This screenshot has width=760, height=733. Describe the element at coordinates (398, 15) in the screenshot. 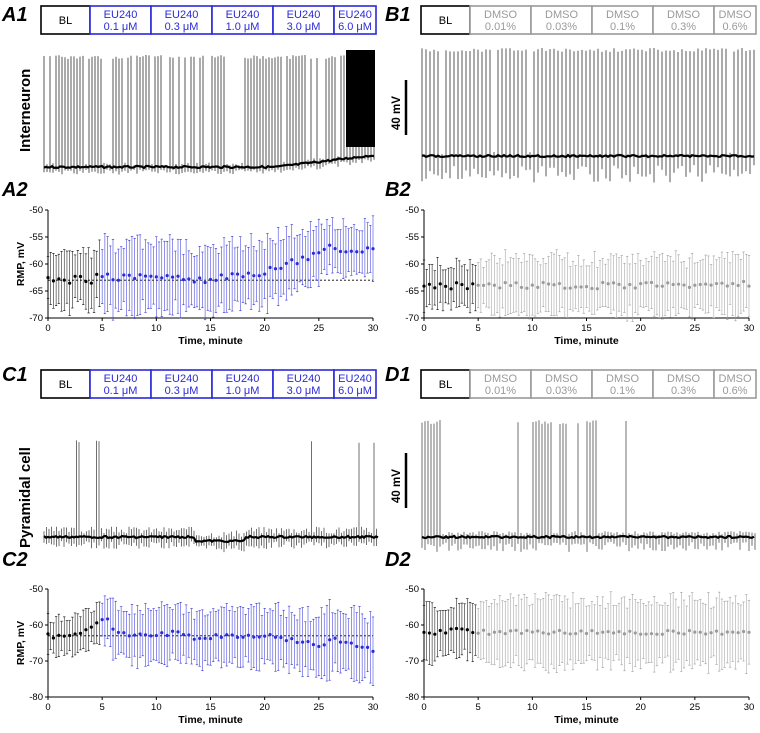

I see `panel-label-b1: B1` at that location.